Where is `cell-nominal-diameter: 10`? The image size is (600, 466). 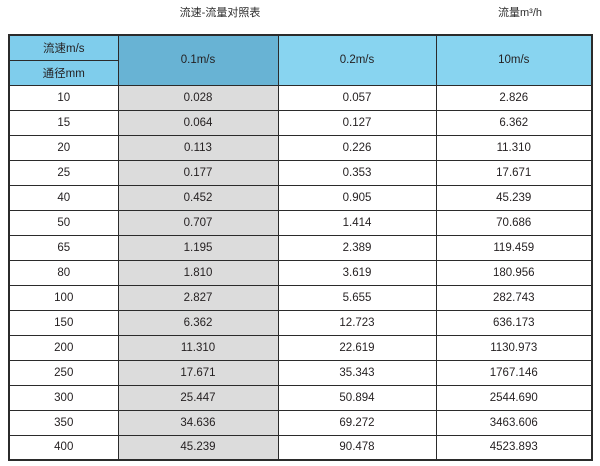 cell-nominal-diameter: 10 is located at coordinates (63, 97).